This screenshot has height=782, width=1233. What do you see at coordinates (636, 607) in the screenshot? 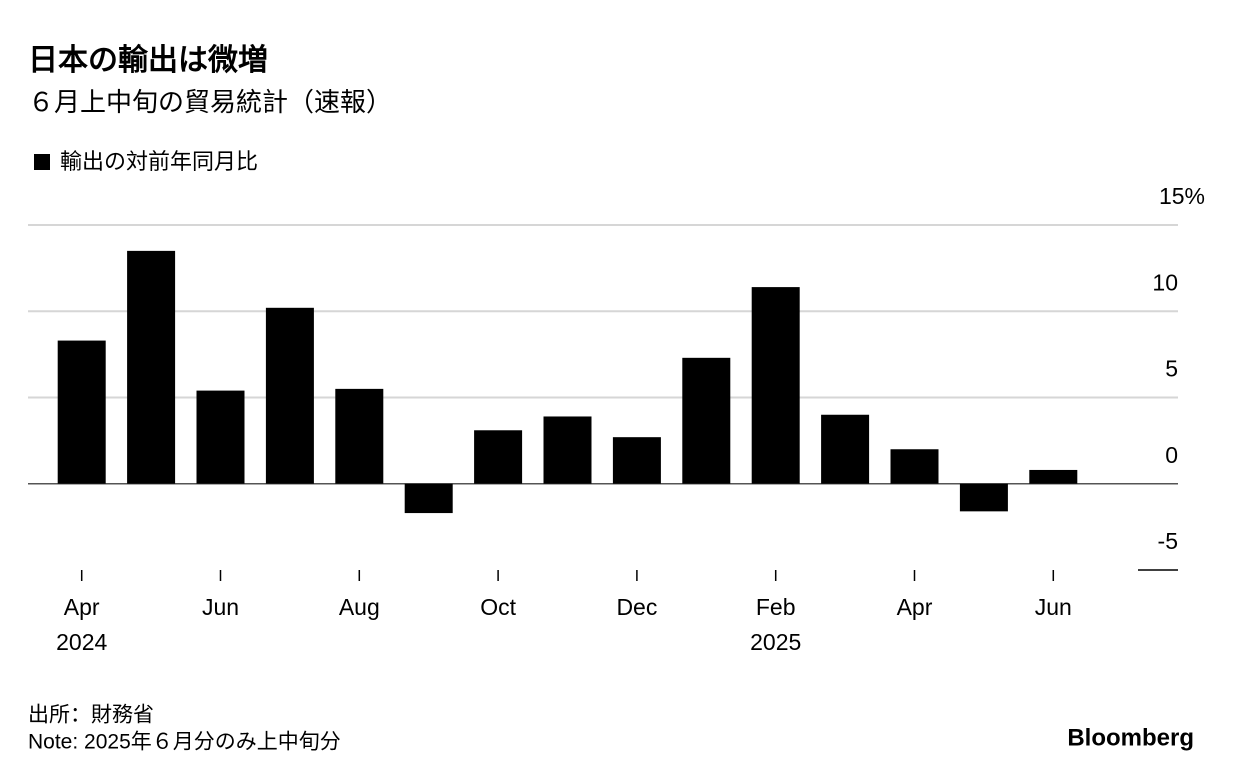
I see `x-tick-label: Dec` at bounding box center [636, 607].